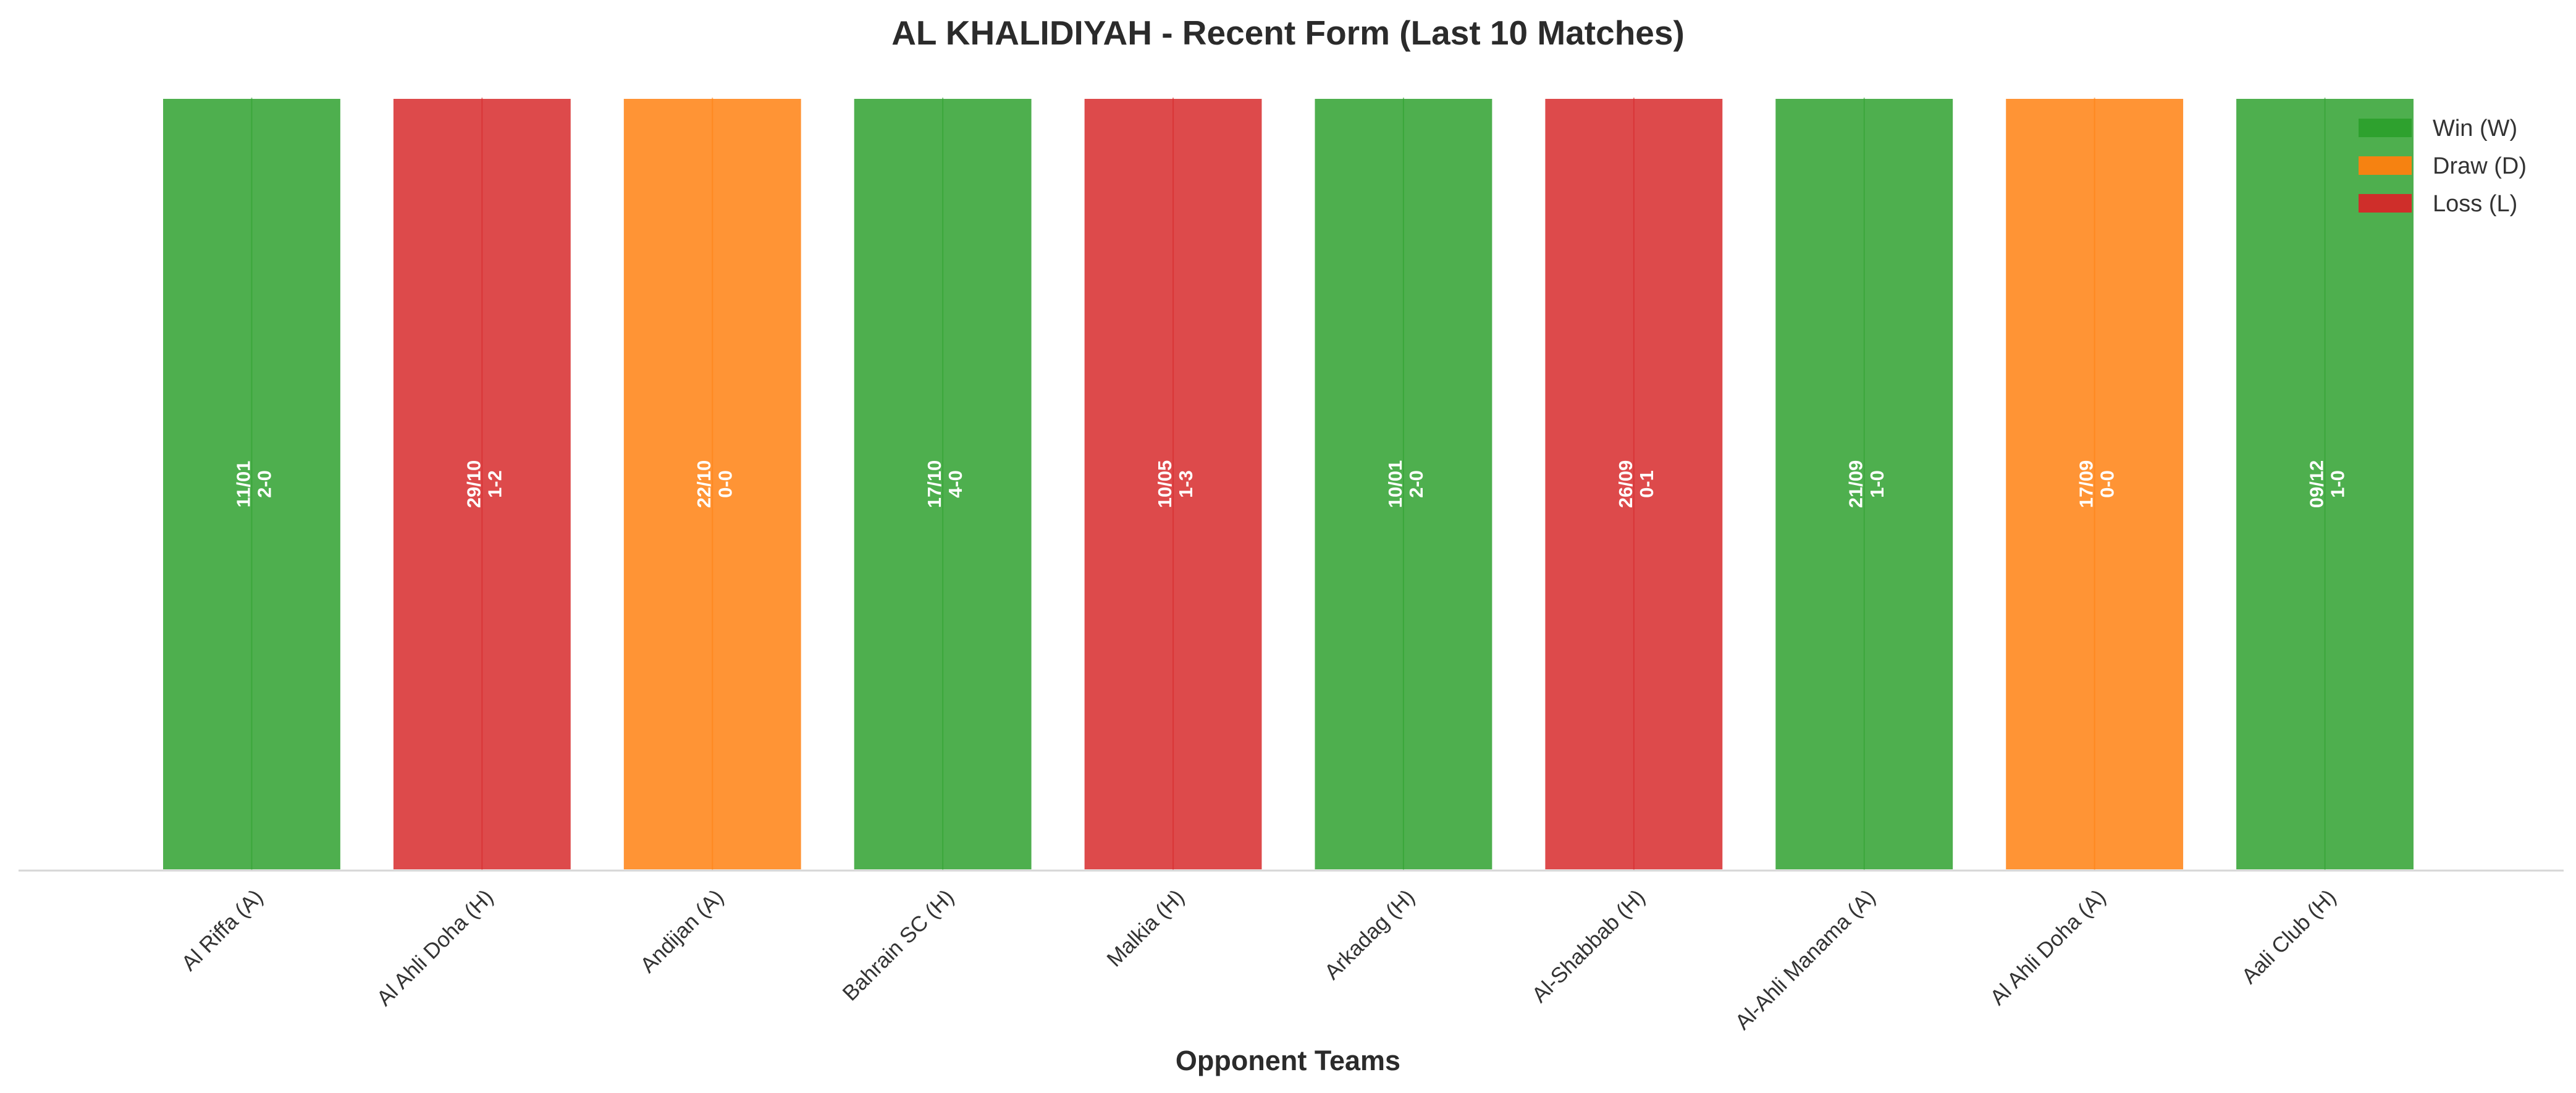  What do you see at coordinates (955, 484) in the screenshot?
I see `bar-score-4: 4-0` at bounding box center [955, 484].